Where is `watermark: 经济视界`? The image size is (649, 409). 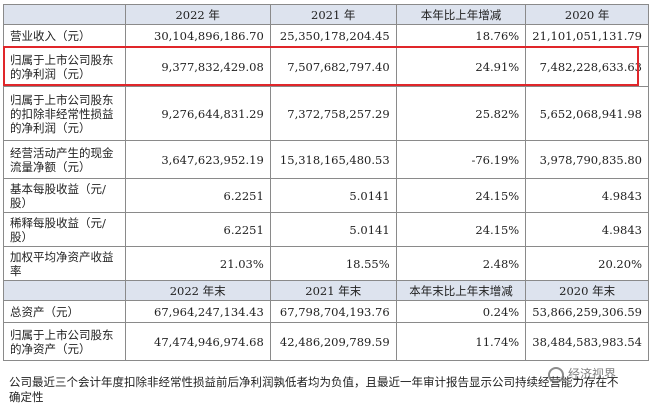 watermark: 经济视界 is located at coordinates (582, 374).